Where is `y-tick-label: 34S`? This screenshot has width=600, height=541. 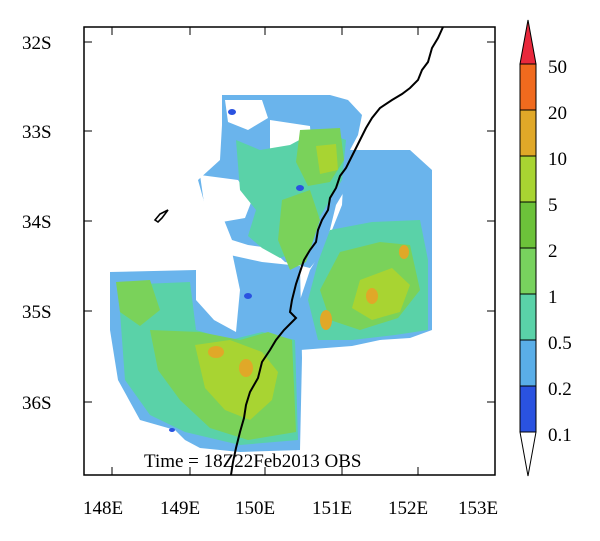 y-tick-label: 34S is located at coordinates (37, 222).